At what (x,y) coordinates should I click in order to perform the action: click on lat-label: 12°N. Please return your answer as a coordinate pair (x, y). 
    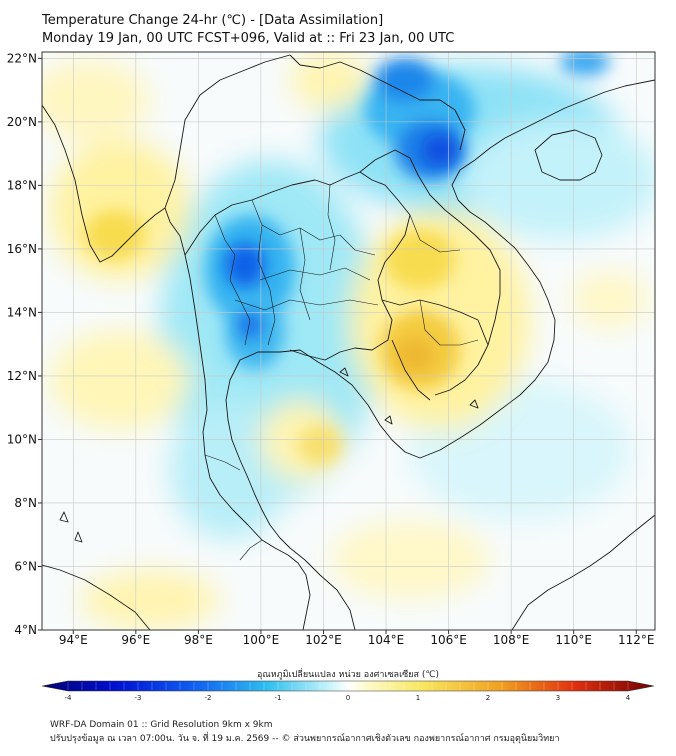
    Looking at the image, I should click on (22, 376).